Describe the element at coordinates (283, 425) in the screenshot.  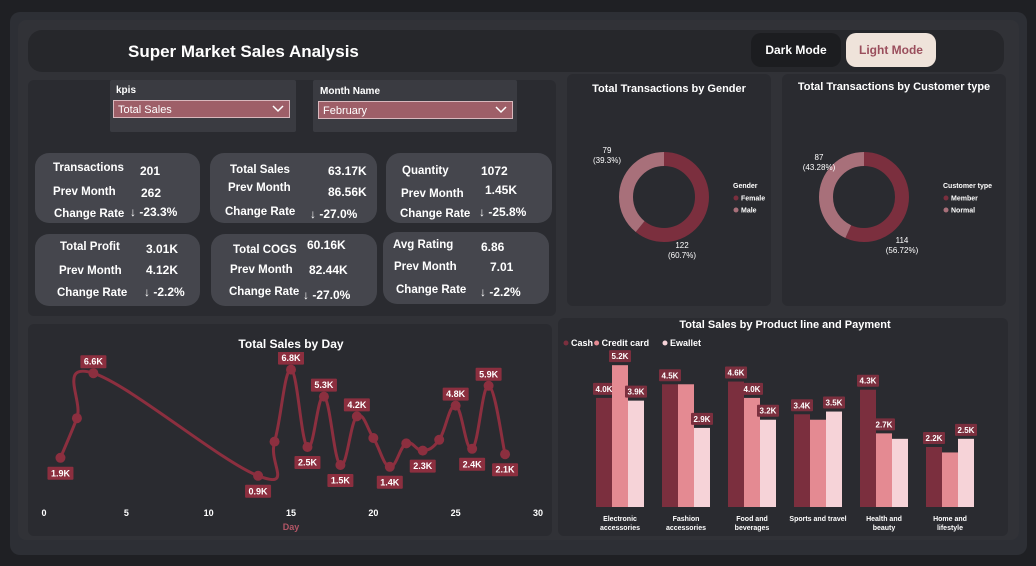
I see `sales-line` at that location.